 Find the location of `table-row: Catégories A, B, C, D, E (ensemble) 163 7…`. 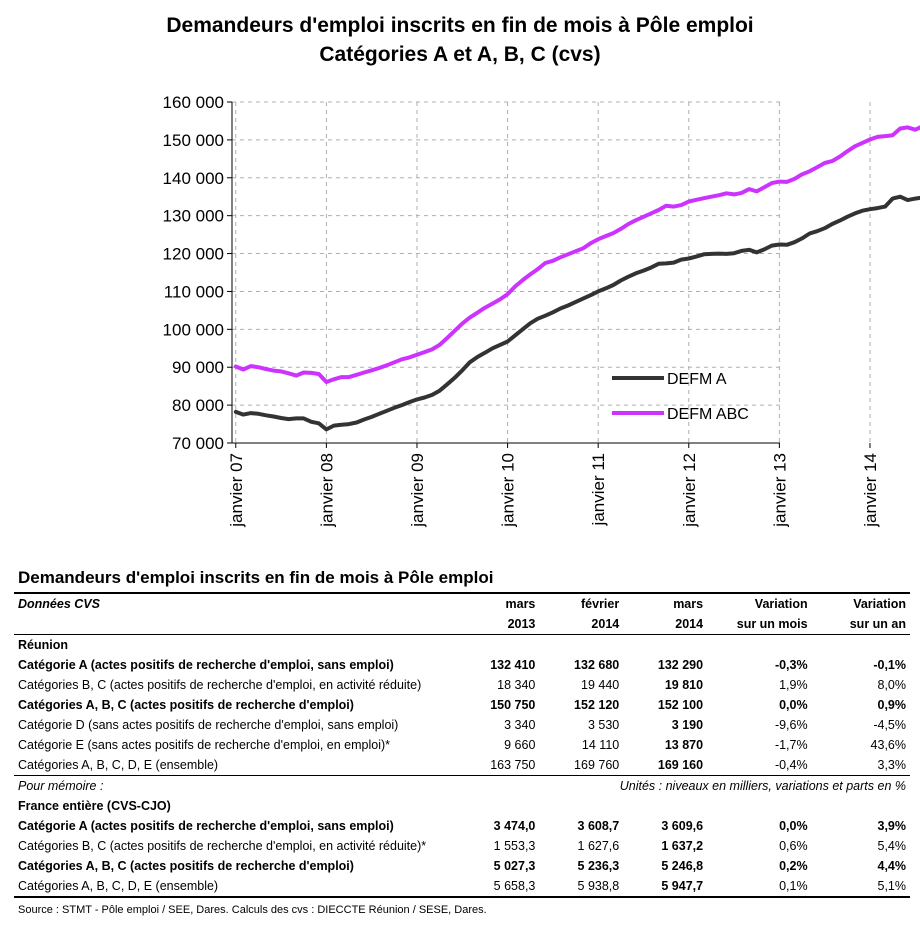

table-row: Catégories A, B, C, D, E (ensemble) 163 7… is located at coordinates (462, 765).